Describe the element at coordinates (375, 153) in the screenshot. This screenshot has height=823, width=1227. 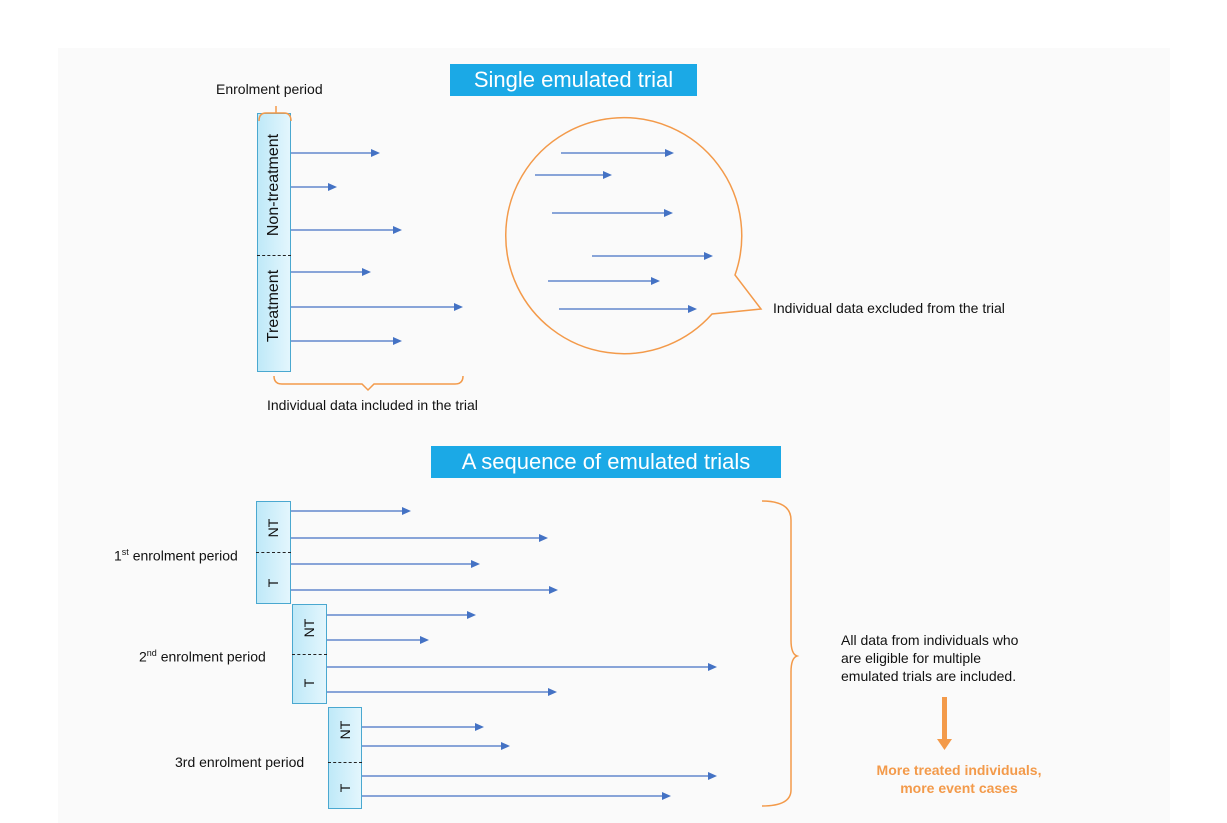
I see `trial-arrow-1-head` at that location.